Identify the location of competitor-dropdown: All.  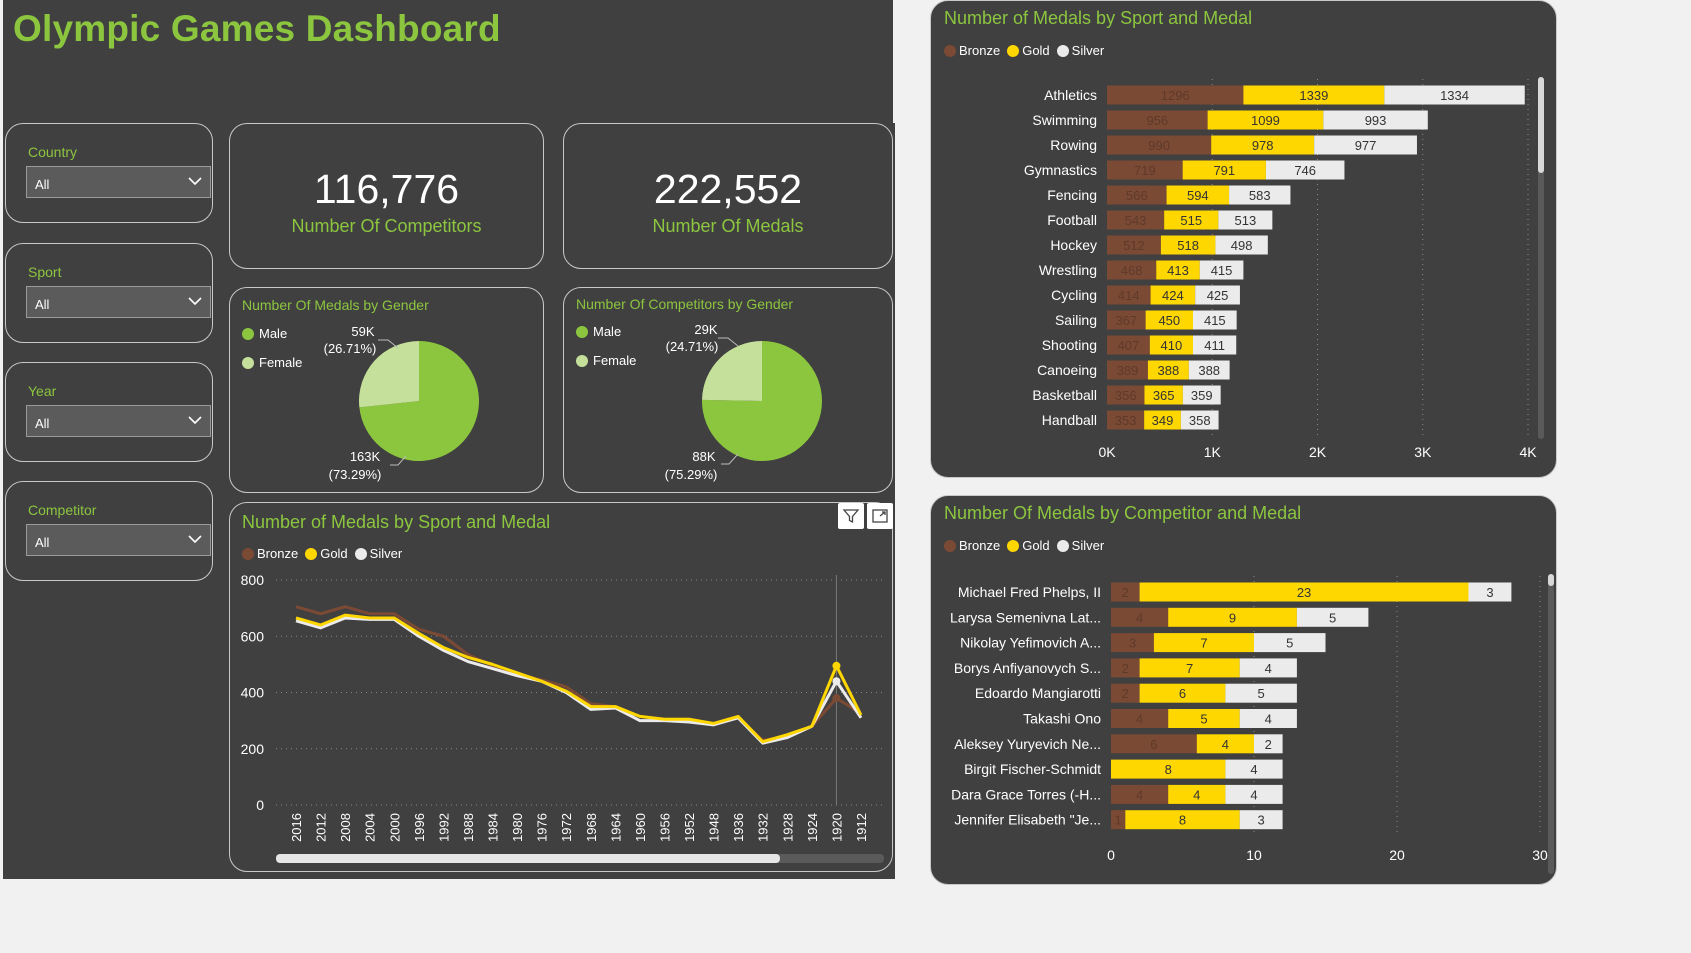
(118, 540).